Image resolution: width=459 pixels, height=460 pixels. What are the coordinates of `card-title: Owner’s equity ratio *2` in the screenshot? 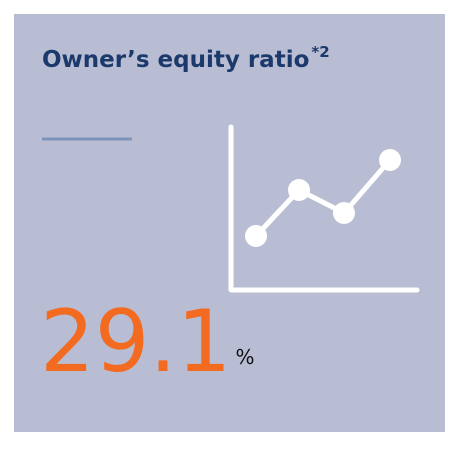 It's located at (186, 58).